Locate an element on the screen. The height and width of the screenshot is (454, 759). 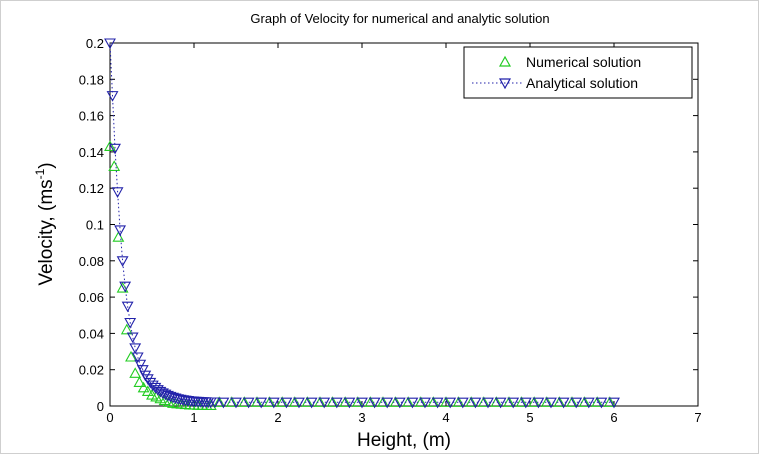
x-tick-label: 7 is located at coordinates (697, 417).